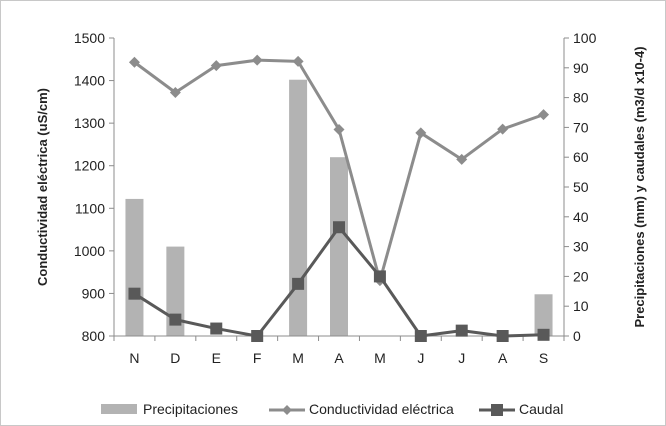  I want to click on legend-label-conductividad: Conductividad eléctrica, so click(381, 409).